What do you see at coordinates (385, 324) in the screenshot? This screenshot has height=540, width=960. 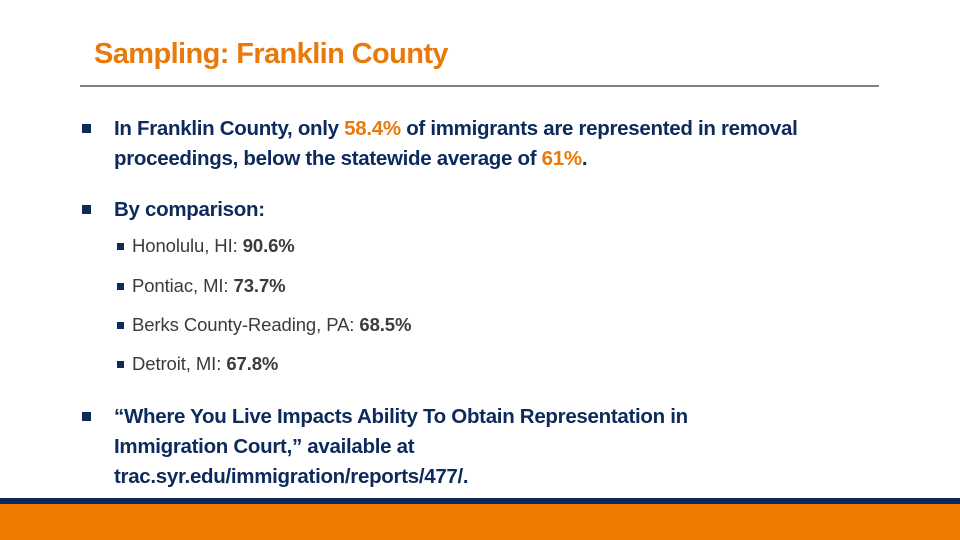 I see `sub-item-value: 68.5%` at bounding box center [385, 324].